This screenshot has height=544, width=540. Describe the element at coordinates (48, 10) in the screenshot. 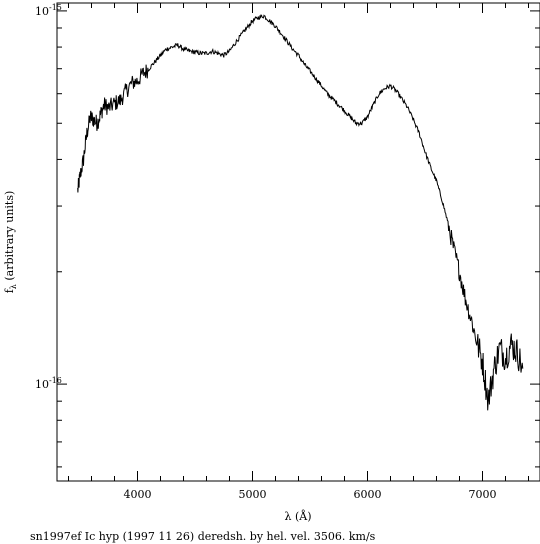

I see `y-tick-label: 10-15` at that location.